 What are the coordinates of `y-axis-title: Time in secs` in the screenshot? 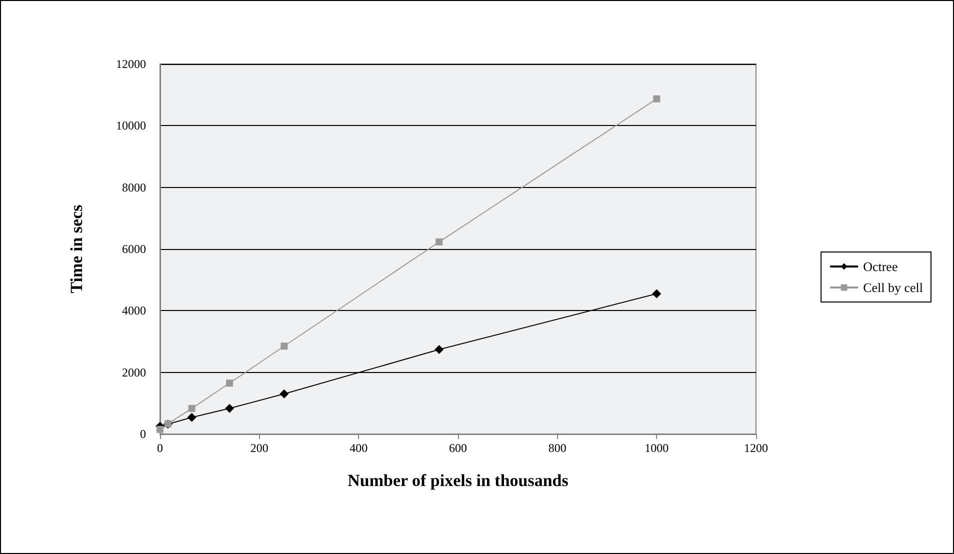 It's located at (76, 249).